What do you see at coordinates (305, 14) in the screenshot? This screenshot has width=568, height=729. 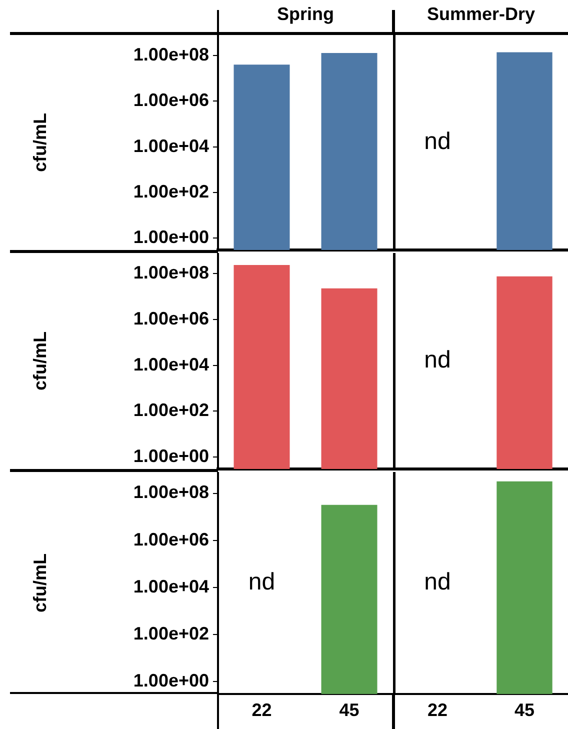 I see `chart-title: Spring` at bounding box center [305, 14].